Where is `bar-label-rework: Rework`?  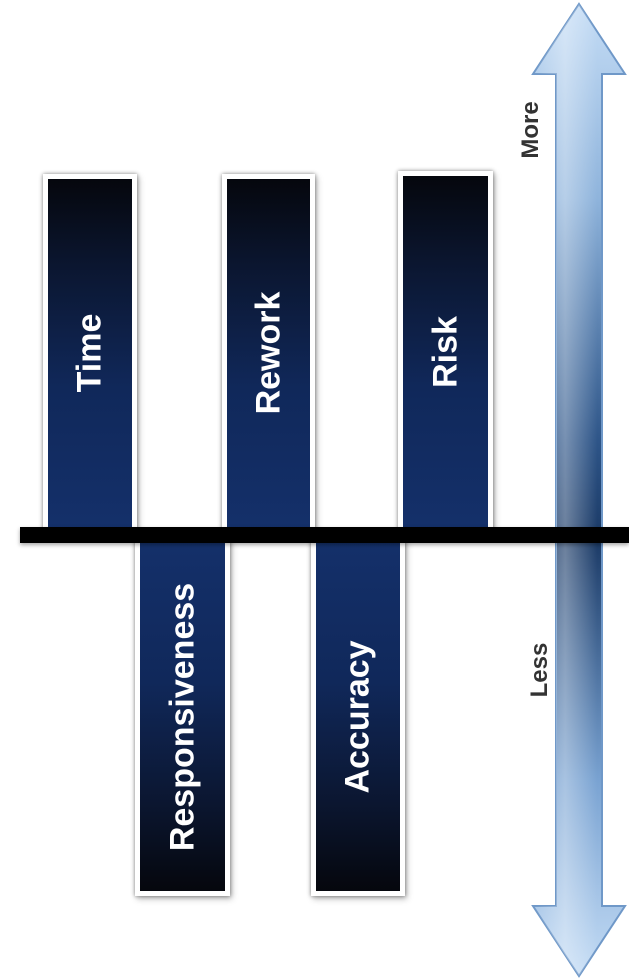
bar-label-rework: Rework is located at coordinates (268, 353).